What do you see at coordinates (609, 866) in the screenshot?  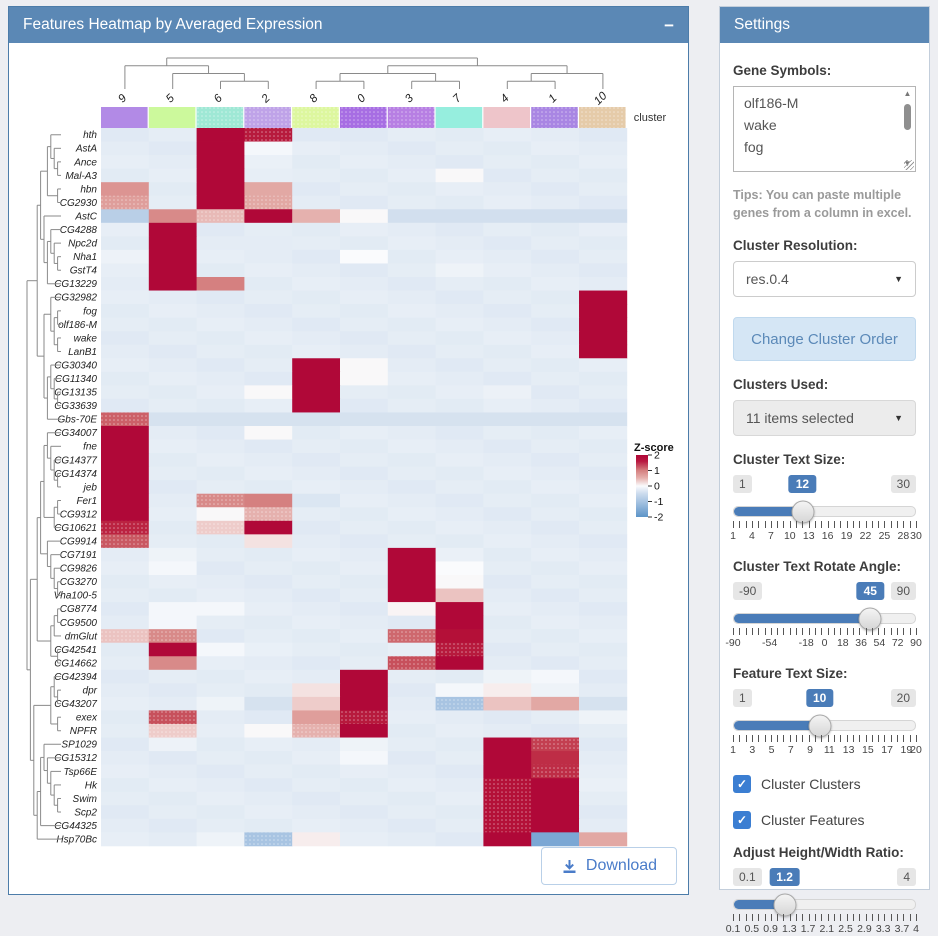 I see `download-button: Download` at bounding box center [609, 866].